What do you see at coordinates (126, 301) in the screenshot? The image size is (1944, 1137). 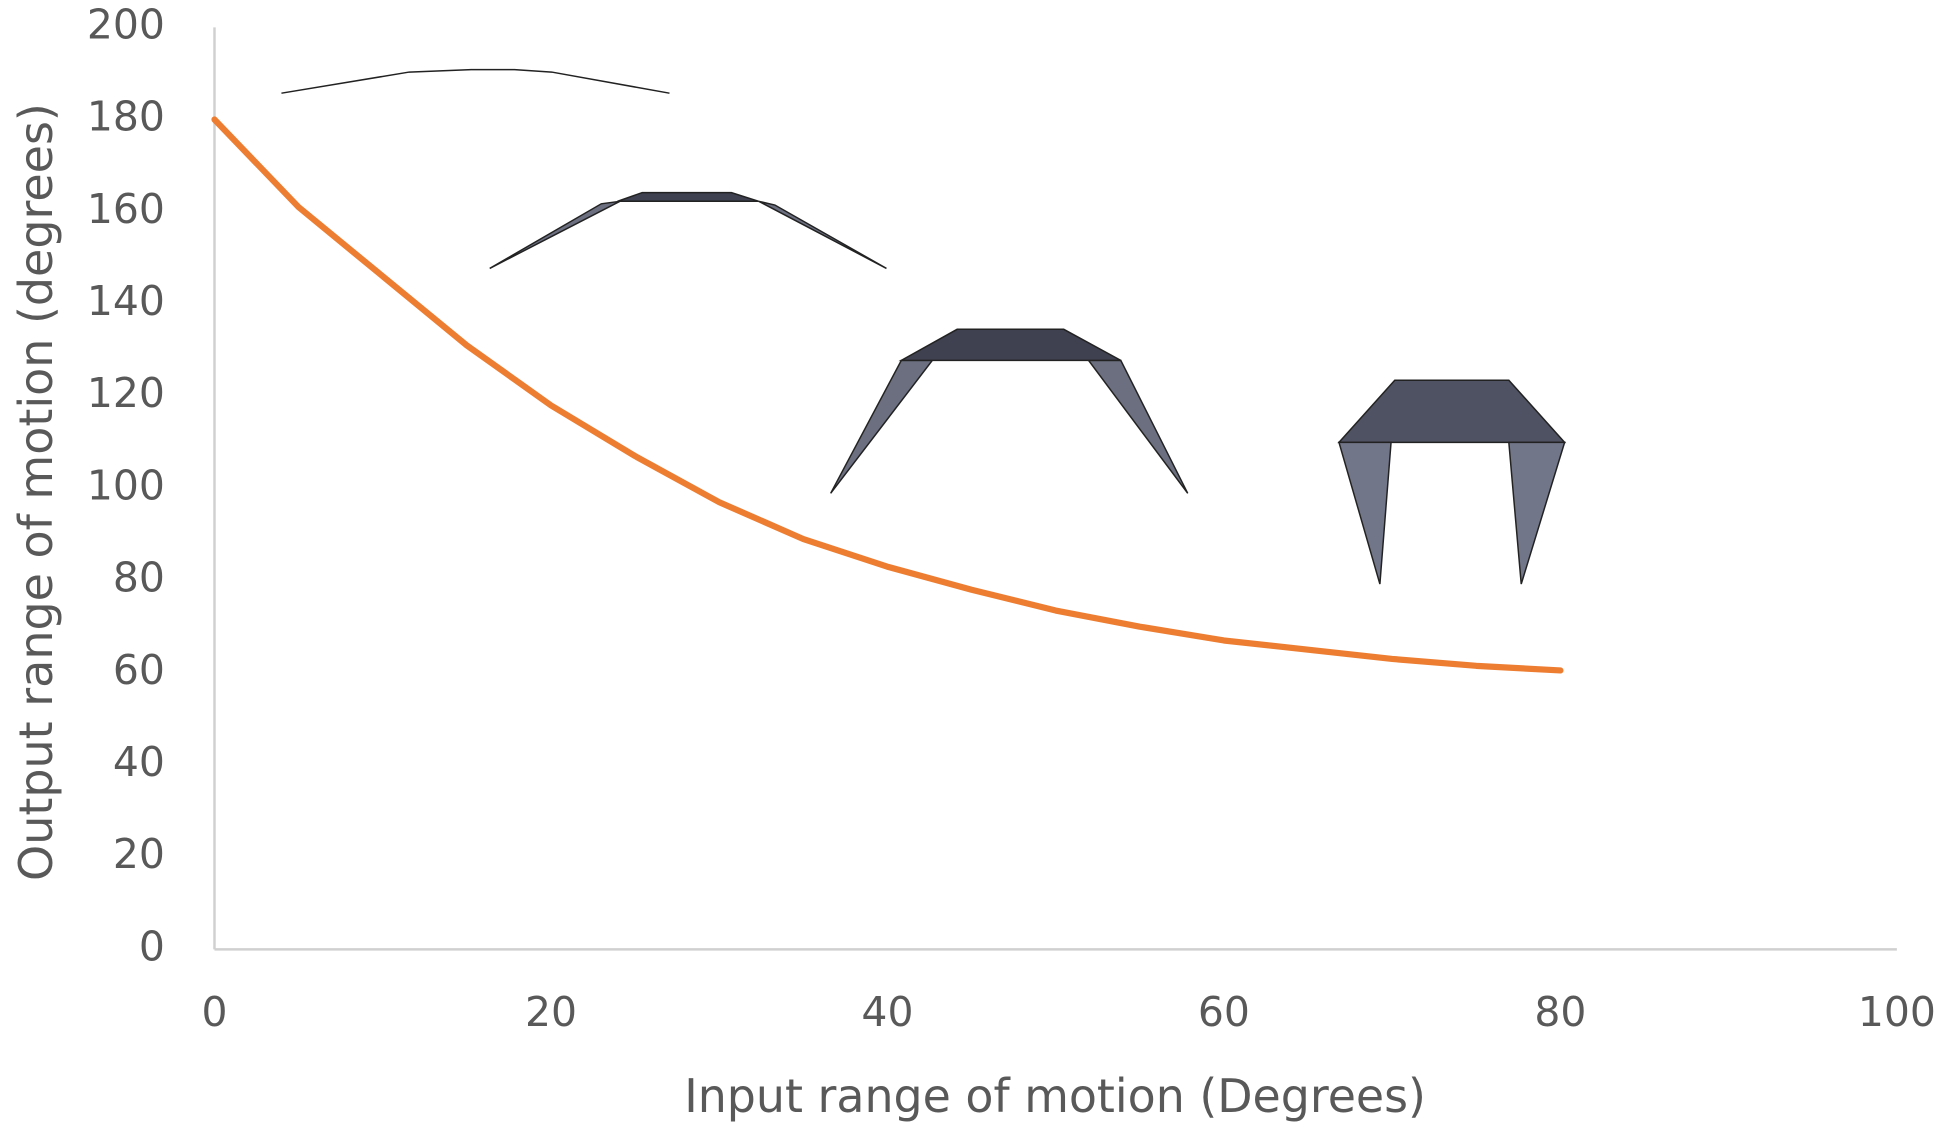 I see `y-tick-label: 140` at bounding box center [126, 301].